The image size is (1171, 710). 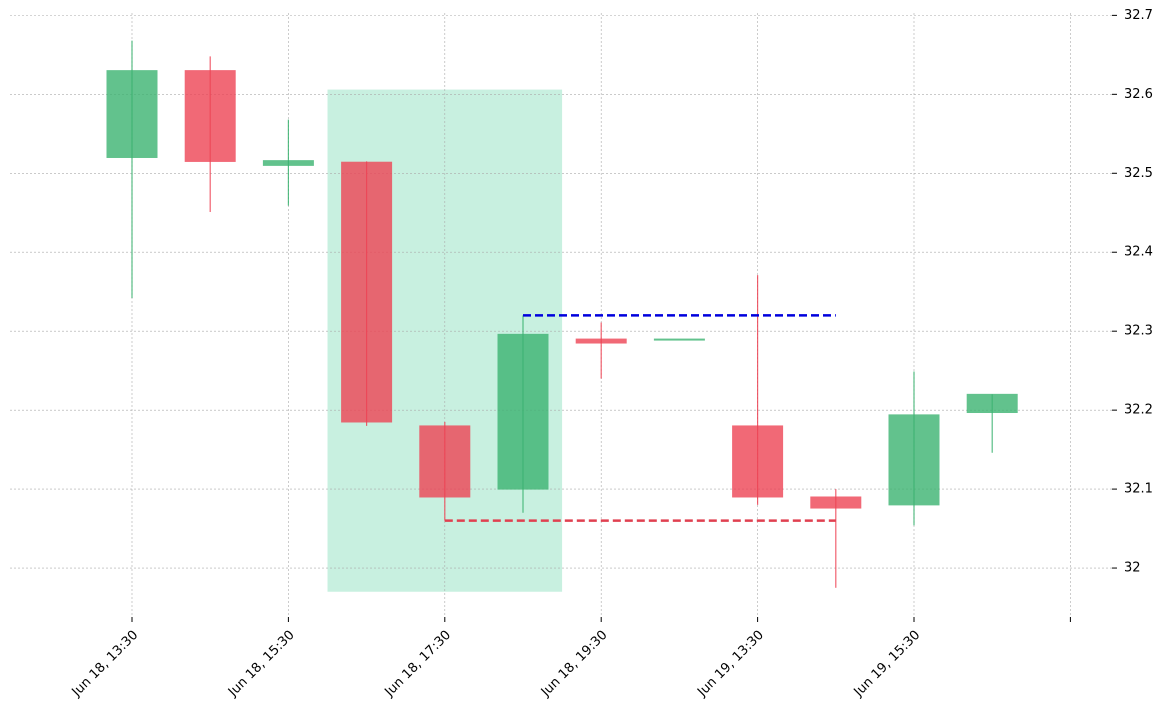 I want to click on y-tick-label: 32.4, so click(x=1138, y=252).